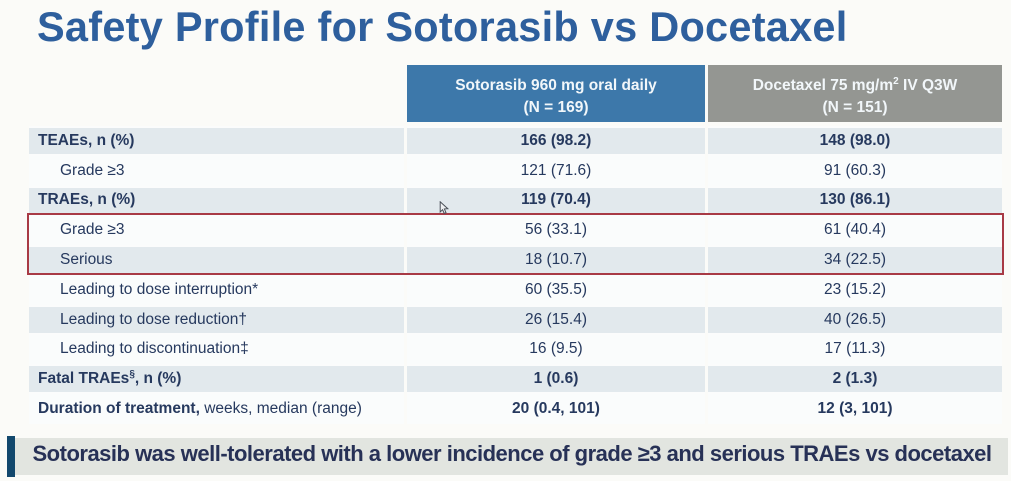 The width and height of the screenshot is (1011, 481). I want to click on text-part: TRAEs, n (%), so click(87, 200).